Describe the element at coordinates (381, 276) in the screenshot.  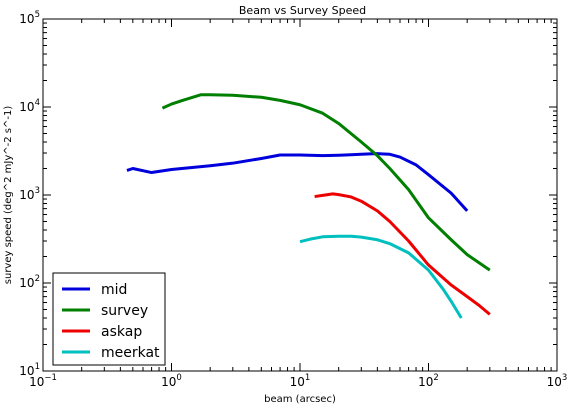
I see `series-line-meerkat` at that location.